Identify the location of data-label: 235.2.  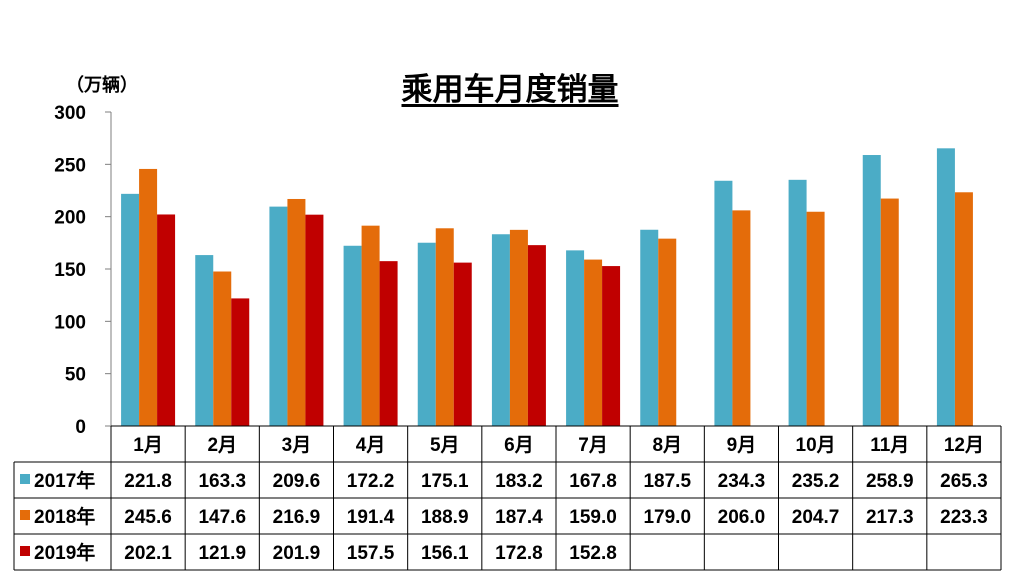
(816, 481).